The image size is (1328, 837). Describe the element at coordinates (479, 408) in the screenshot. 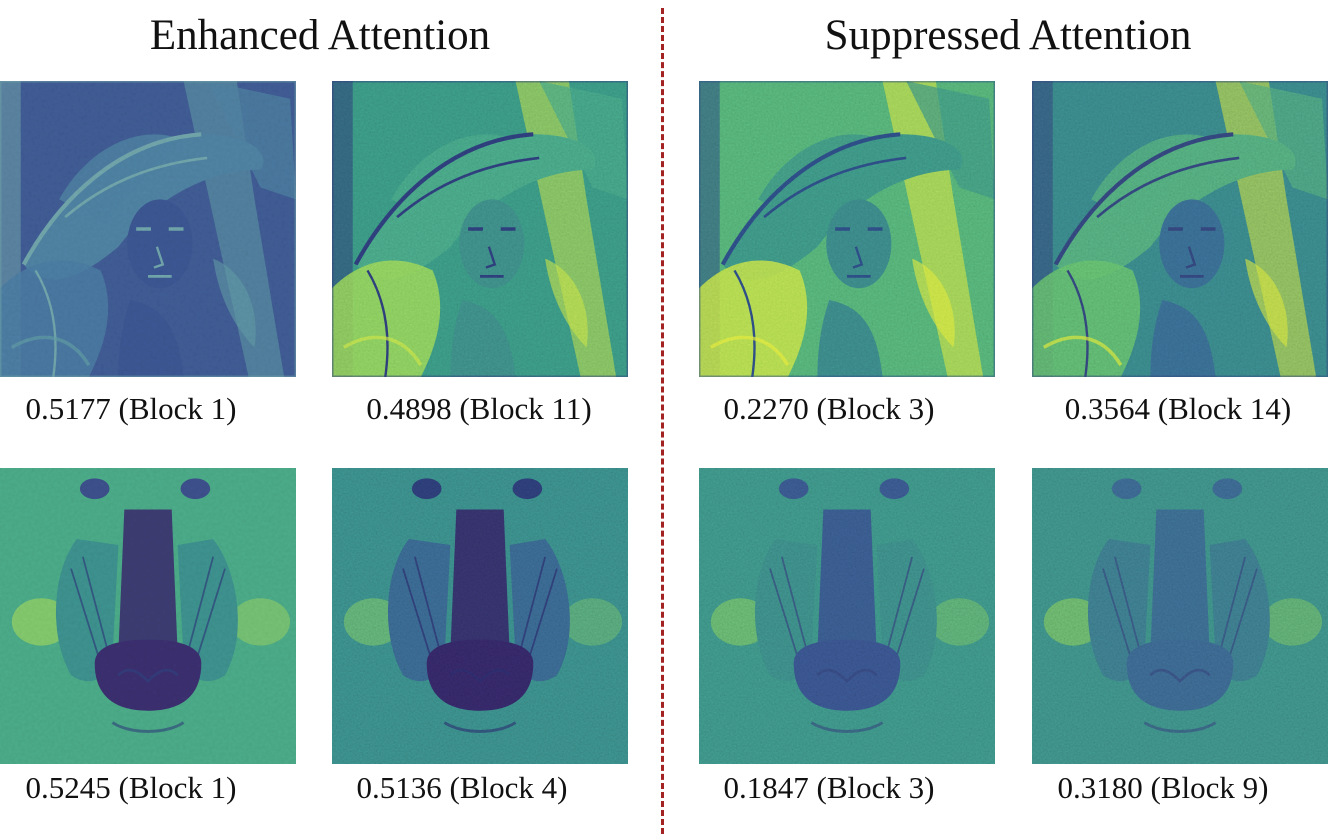

I see `attention-score-caption-2: 0.4898 (Block 11)` at that location.